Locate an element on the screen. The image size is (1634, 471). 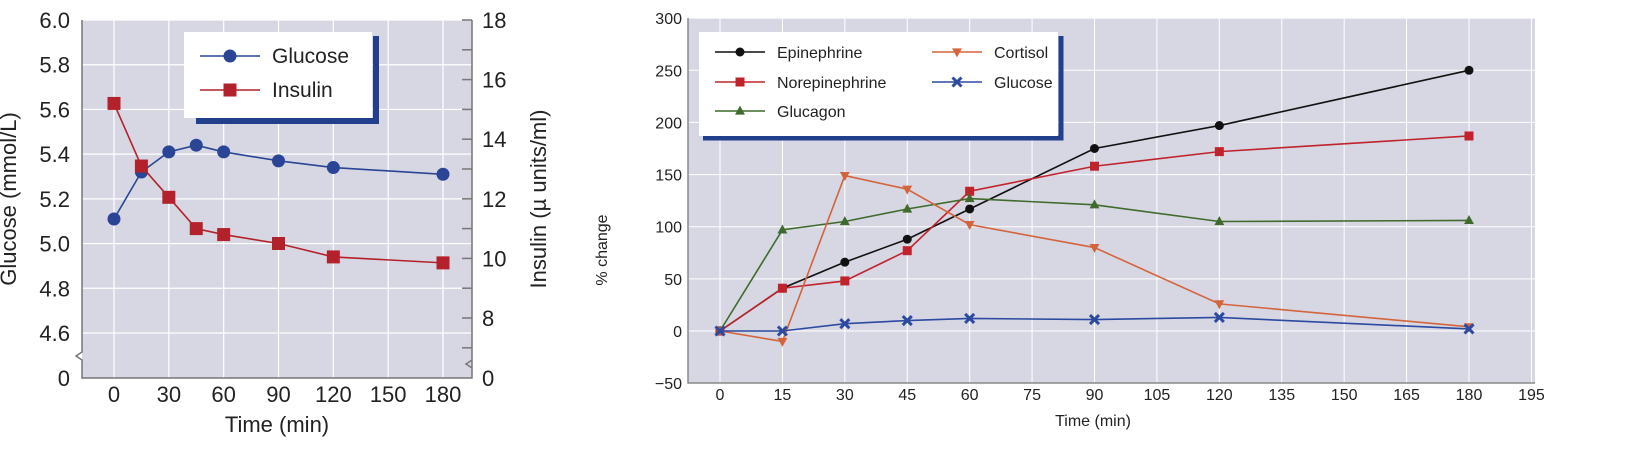
legend-label: Glucagon is located at coordinates (811, 112).